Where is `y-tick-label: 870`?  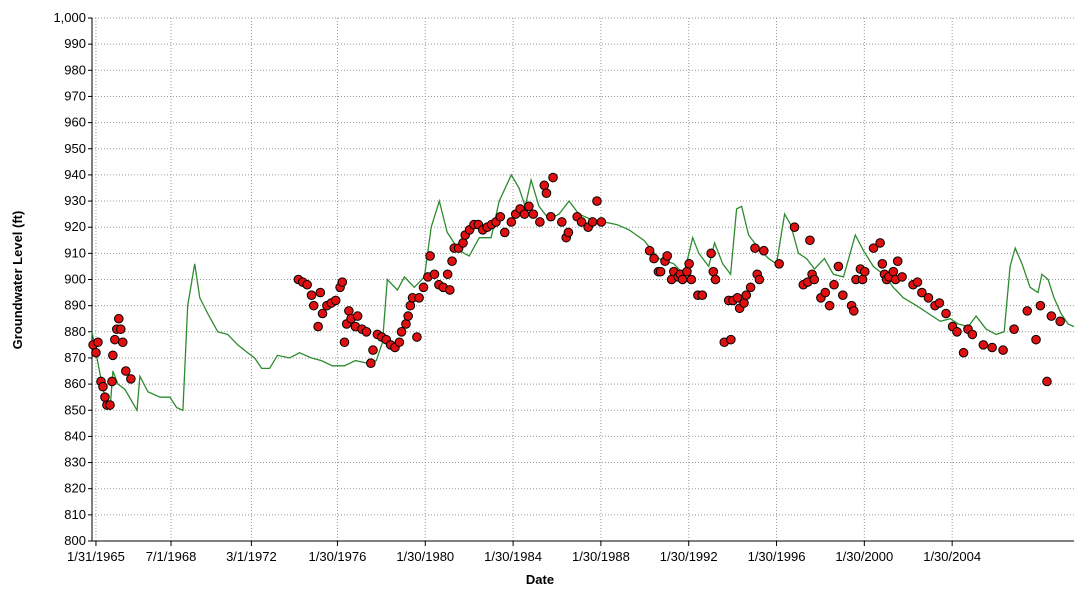
y-tick-label: 870 is located at coordinates (75, 357).